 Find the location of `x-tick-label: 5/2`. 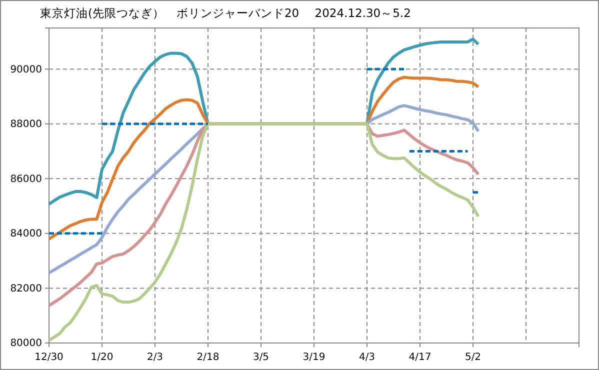

x-tick-label: 5/2 is located at coordinates (473, 357).